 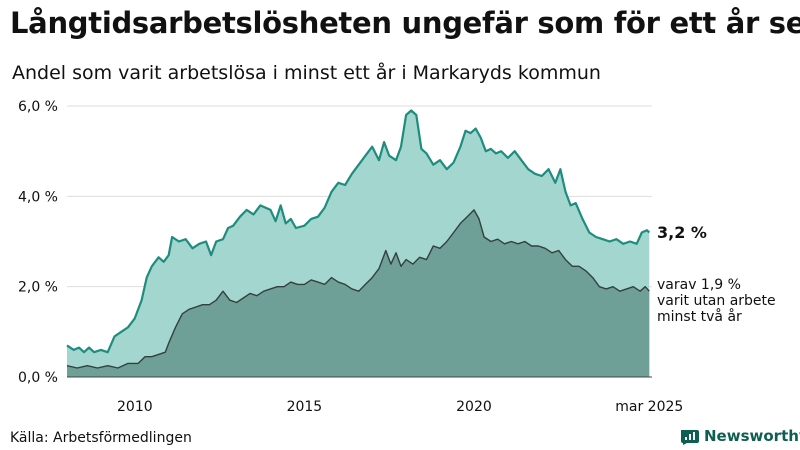 I want to click on source-note: Källa: Arbetsförmedlingen, so click(x=101, y=438).